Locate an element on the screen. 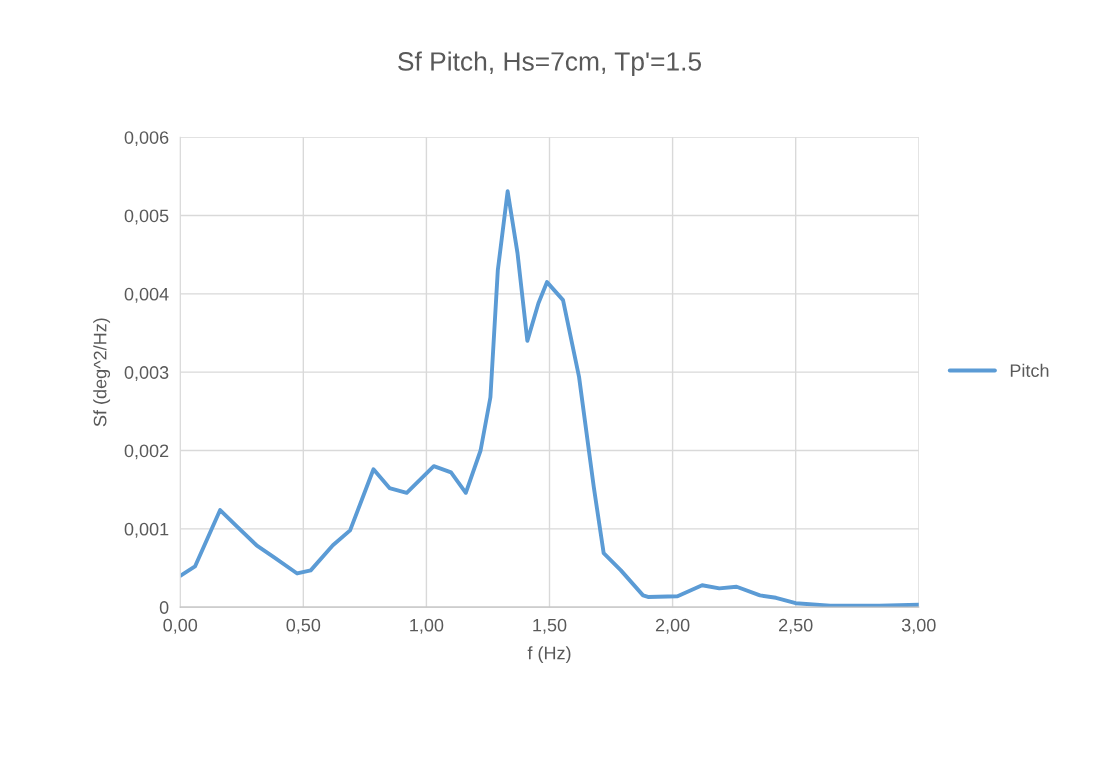 The image size is (1099, 758). y-axis-title: Sf (deg^2/Hz) is located at coordinates (102, 372).